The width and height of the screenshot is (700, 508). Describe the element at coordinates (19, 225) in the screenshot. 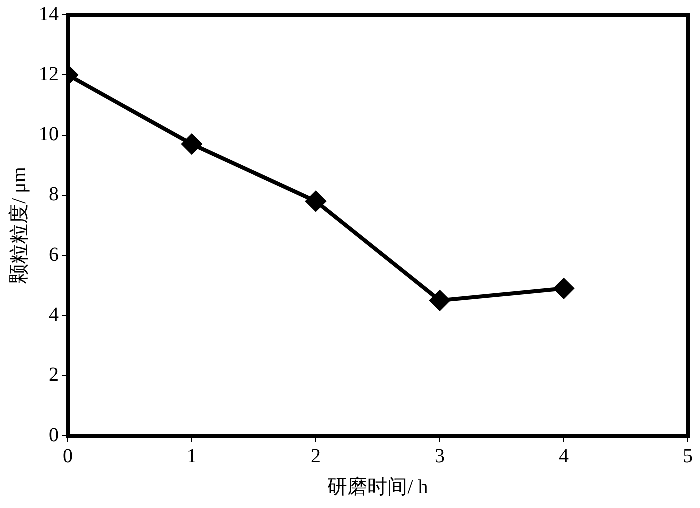

I see `y-axis-title: 颗粒粒度/ μm` at that location.